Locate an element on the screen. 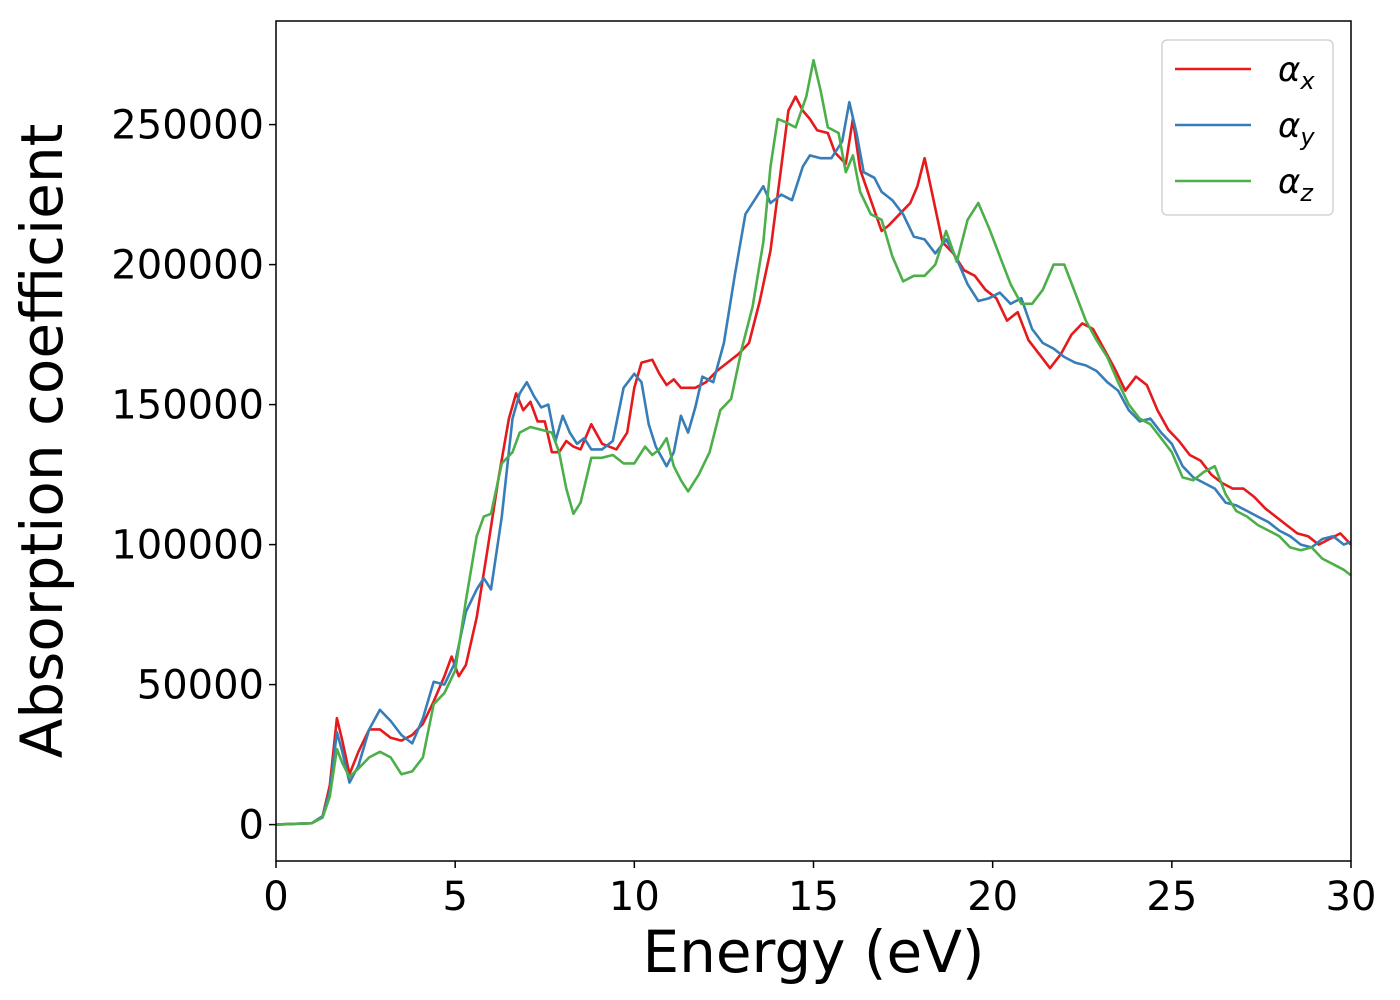 The height and width of the screenshot is (1000, 1400). legend-box is located at coordinates (1247, 127).